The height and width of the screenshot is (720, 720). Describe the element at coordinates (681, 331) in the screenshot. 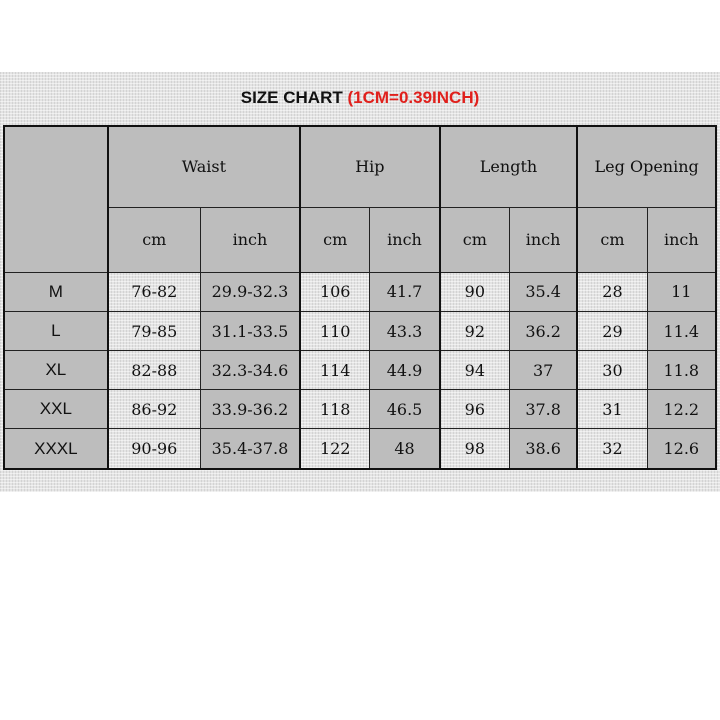

I see `value-cell: 11.4` at that location.